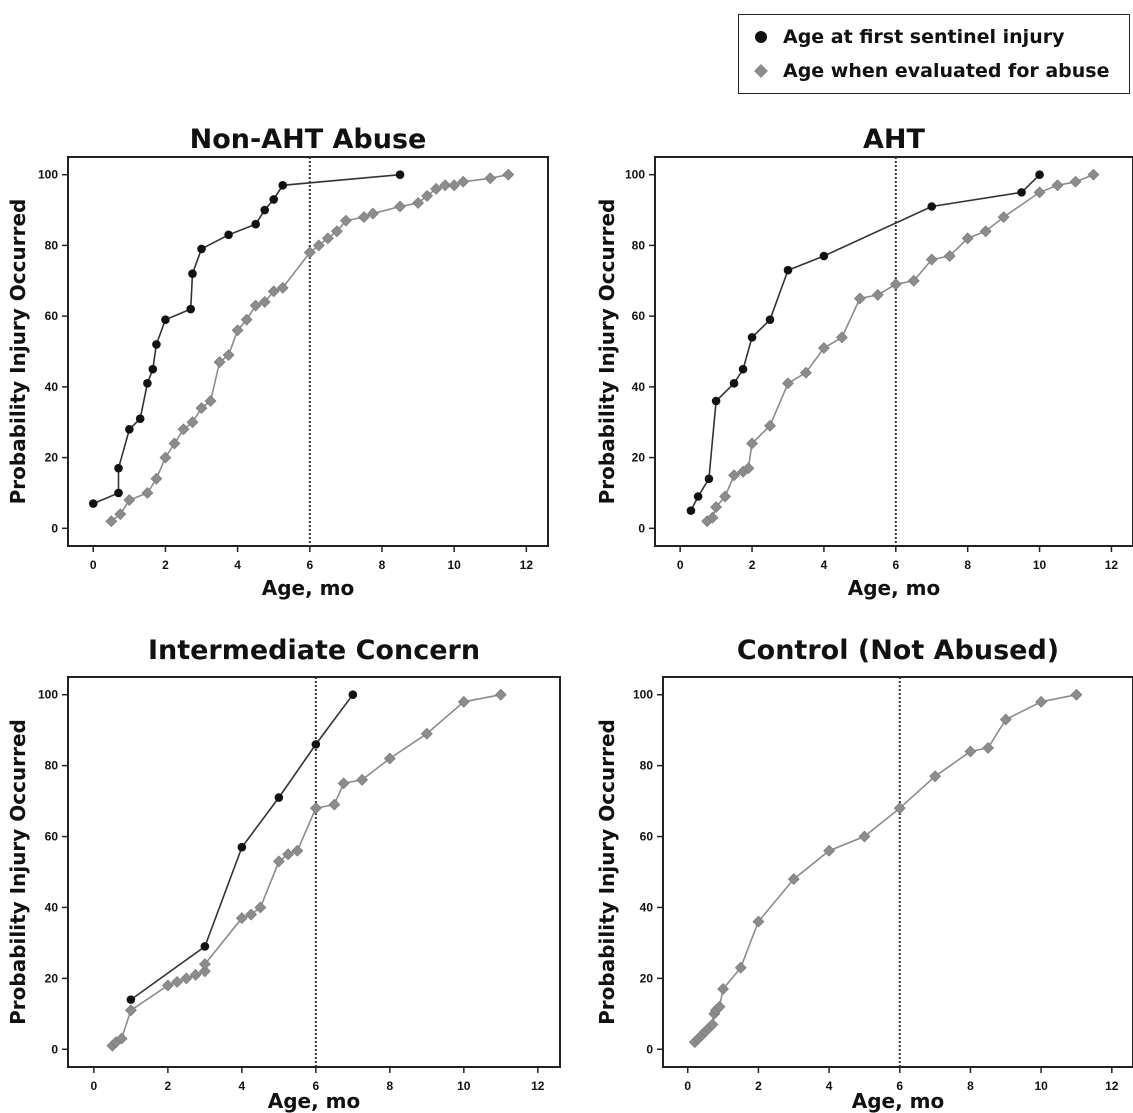 Image resolution: width=1133 pixels, height=1113 pixels. I want to click on legend-item-evaluated: Age when evaluated for abuse, so click(931, 71).